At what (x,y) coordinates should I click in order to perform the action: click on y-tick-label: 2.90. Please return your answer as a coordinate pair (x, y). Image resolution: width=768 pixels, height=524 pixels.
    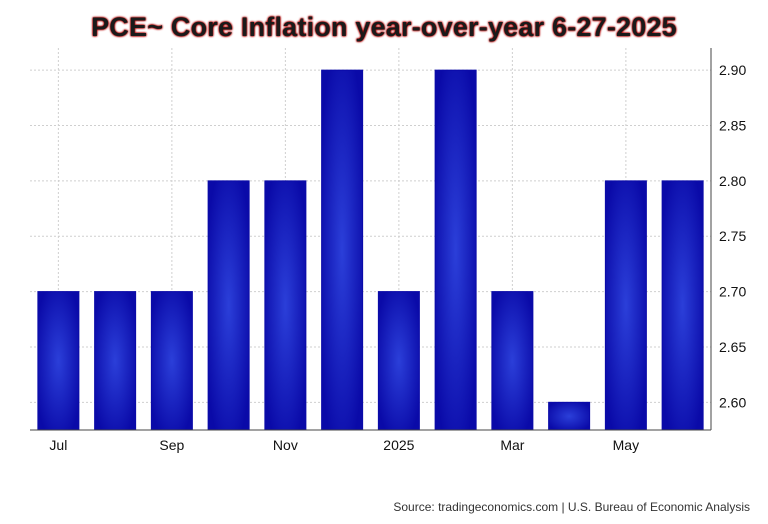
    Looking at the image, I should click on (732, 70).